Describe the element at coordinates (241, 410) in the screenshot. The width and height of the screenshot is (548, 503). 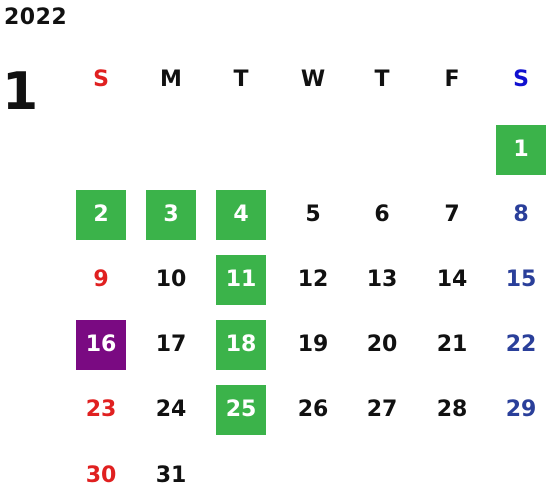
I see `day-cell-25: 25` at that location.